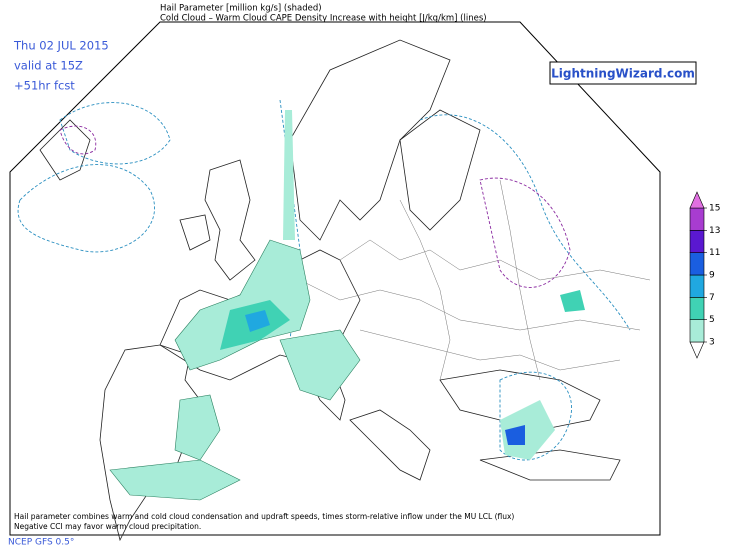 The height and width of the screenshot is (549, 732). I want to click on colorbar-label: 13, so click(714, 231).